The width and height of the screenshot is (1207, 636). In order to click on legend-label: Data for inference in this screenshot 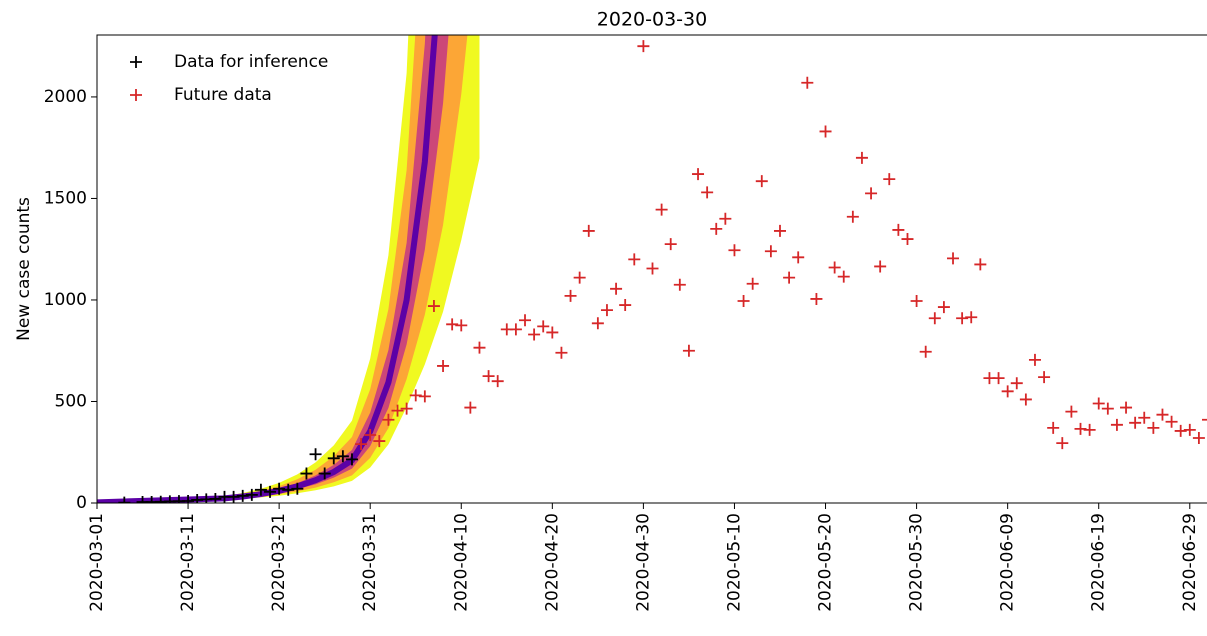, I will do `click(251, 62)`.